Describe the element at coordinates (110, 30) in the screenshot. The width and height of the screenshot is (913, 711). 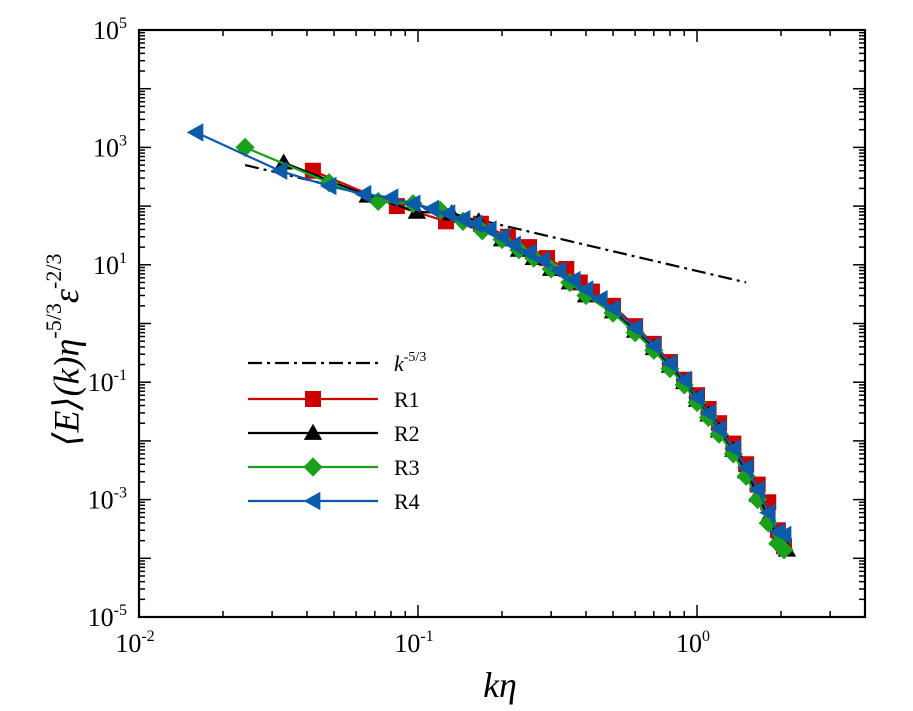
I see `y-tick-label: 10⁵` at that location.